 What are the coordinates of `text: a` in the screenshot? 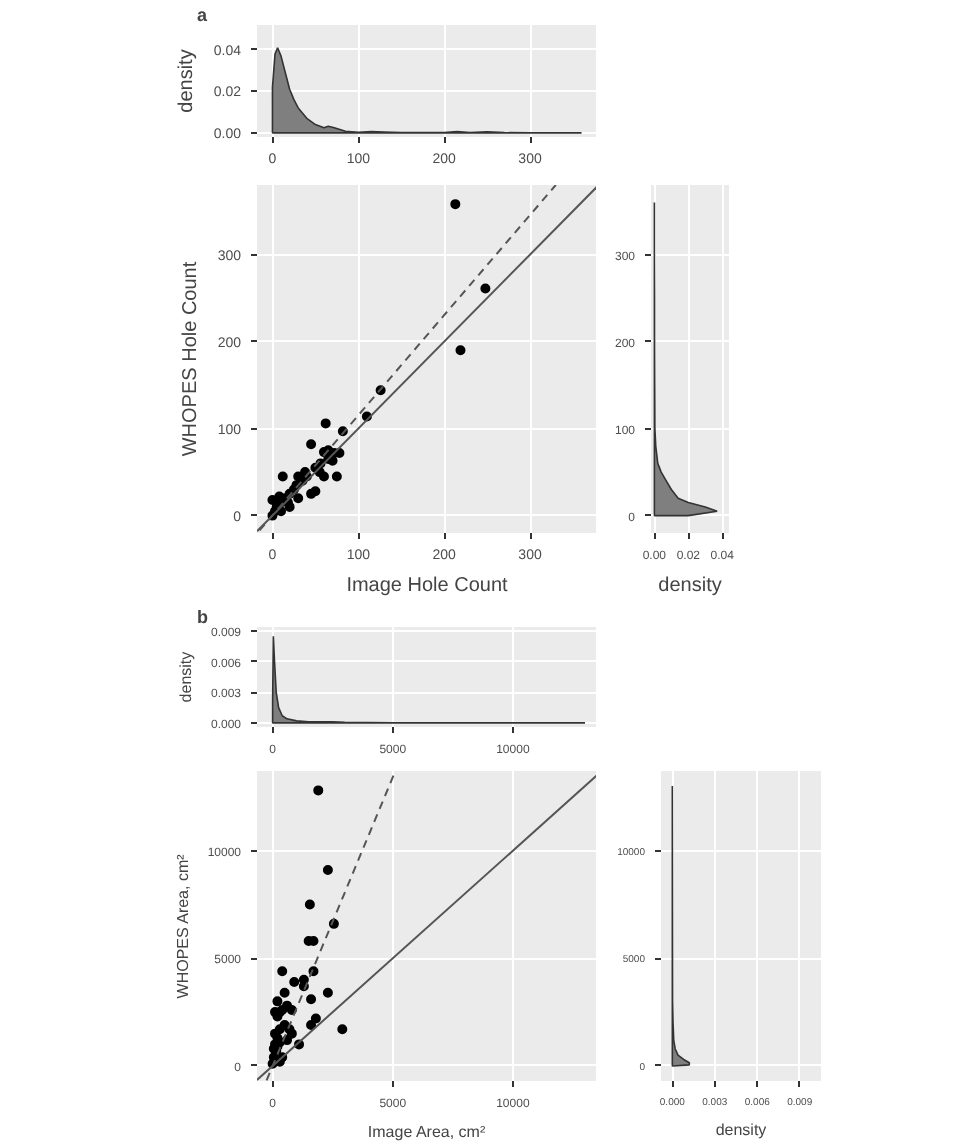 It's located at (203, 15).